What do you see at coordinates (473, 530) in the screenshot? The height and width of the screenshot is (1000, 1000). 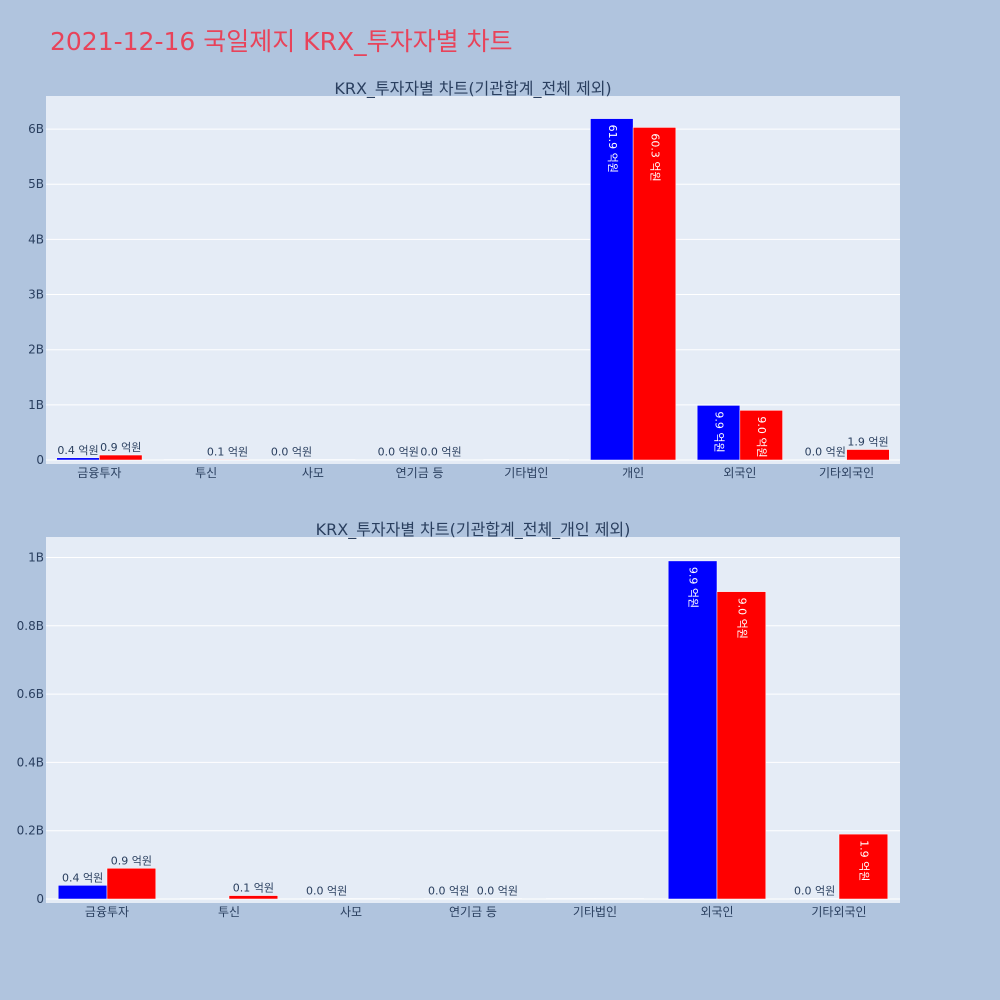 I see `chart-title: KRX_투자자별 차트(기관합계_전체_개인 제외)` at bounding box center [473, 530].